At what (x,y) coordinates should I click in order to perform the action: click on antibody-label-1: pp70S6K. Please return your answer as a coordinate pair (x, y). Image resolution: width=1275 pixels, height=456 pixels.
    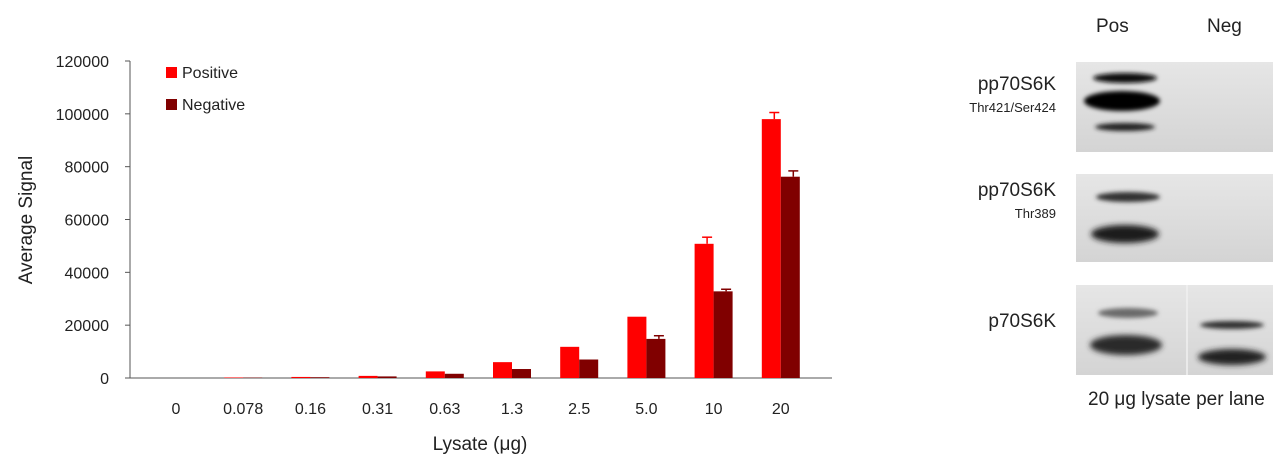
    Looking at the image, I should click on (1016, 84).